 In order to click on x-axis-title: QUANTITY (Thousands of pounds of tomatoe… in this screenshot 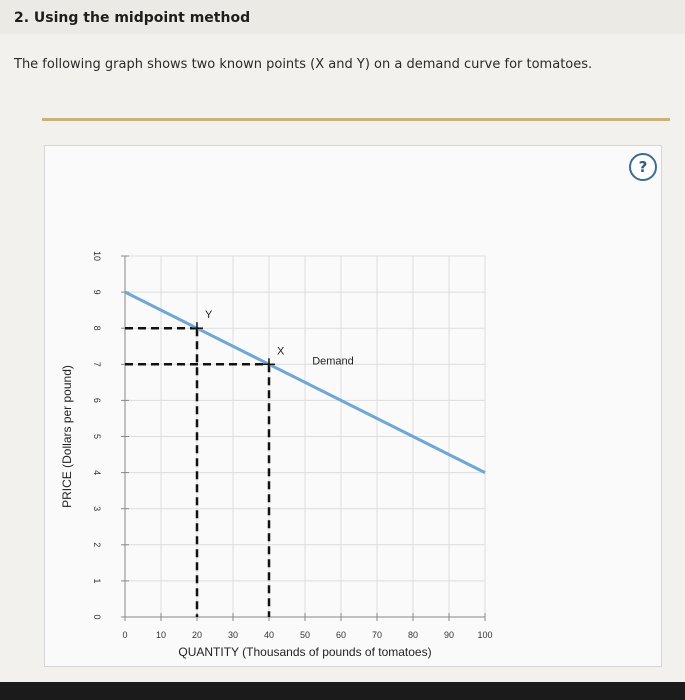, I will do `click(304, 652)`.